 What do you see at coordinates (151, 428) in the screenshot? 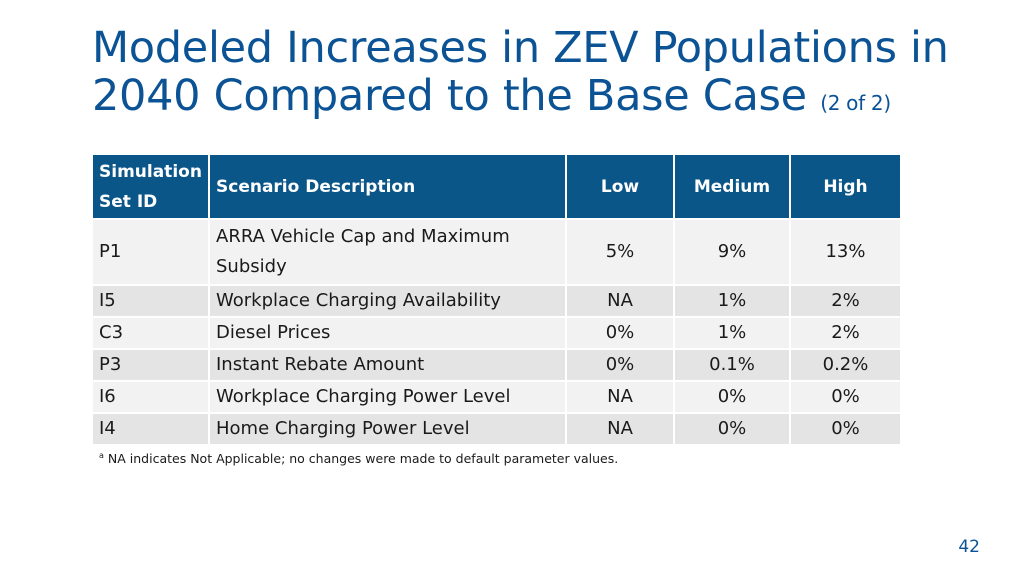
I see `cell-id: I4` at bounding box center [151, 428].